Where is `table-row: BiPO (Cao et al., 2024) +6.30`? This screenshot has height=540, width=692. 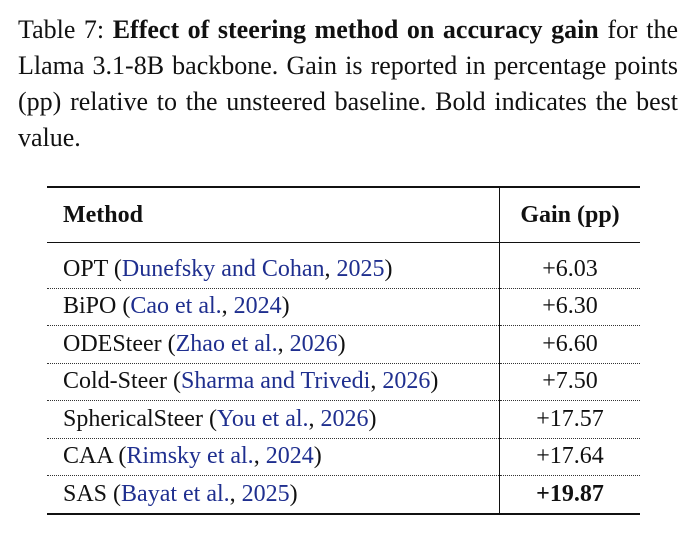 table-row: BiPO (Cao et al., 2024) +6.30 is located at coordinates (343, 307).